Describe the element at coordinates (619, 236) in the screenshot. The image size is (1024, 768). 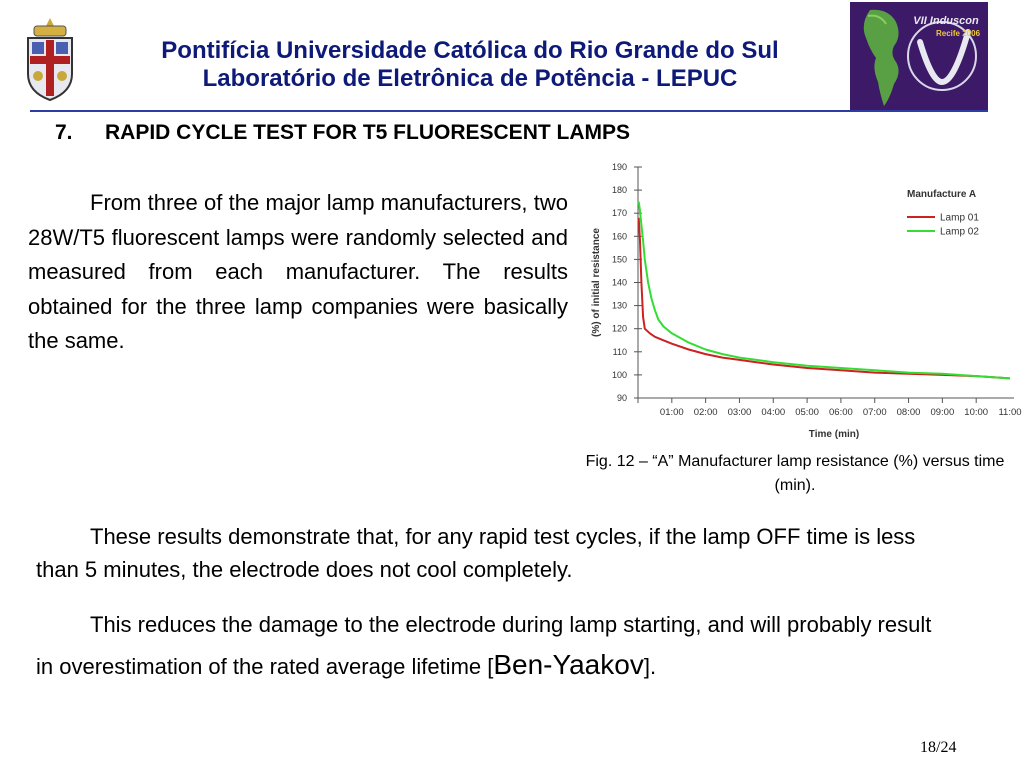
I see `y-tick-label: 160` at that location.